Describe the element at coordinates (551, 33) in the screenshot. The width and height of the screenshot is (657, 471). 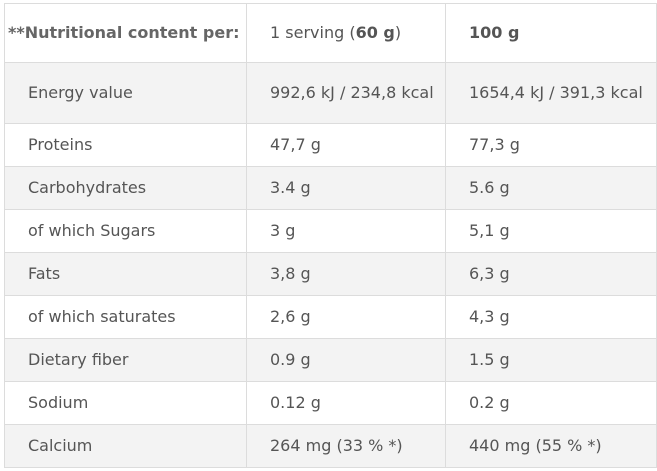
I see `header-per-100g: 100 g` at that location.